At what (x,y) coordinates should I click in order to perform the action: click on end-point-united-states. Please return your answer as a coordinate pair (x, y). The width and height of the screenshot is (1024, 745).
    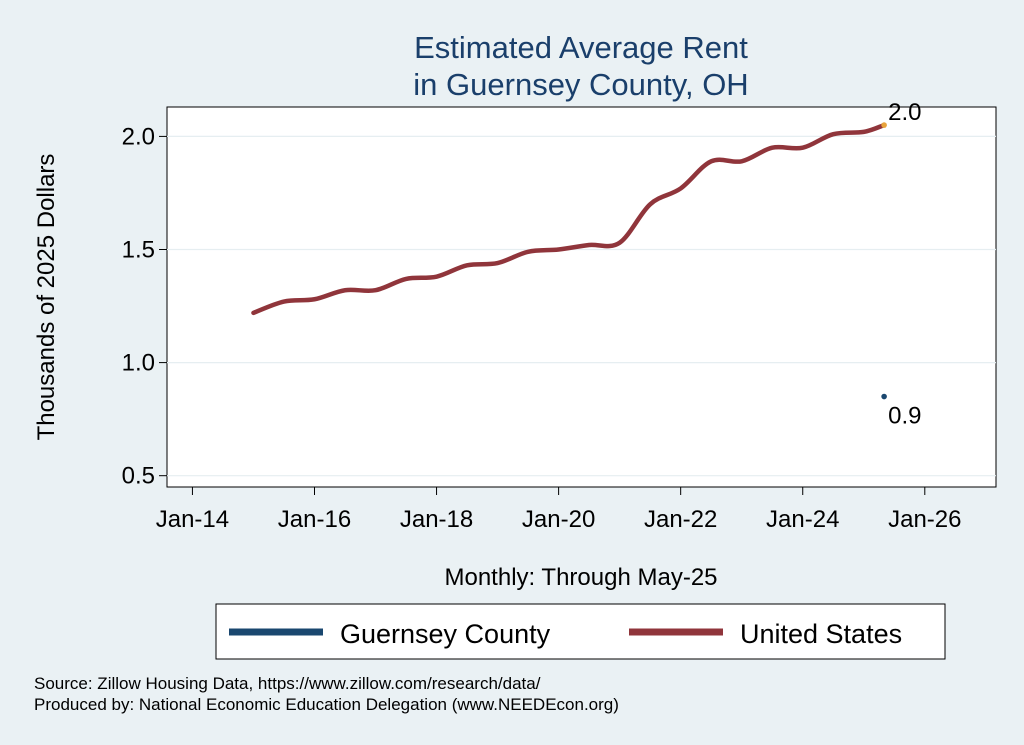
    Looking at the image, I should click on (884, 125).